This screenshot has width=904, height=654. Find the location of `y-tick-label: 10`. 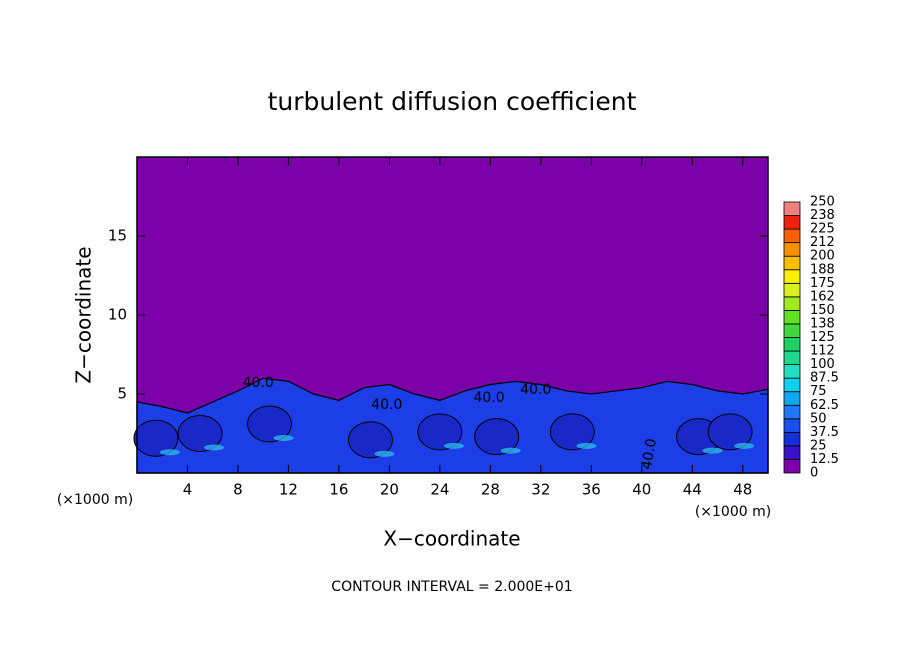

y-tick-label: 10 is located at coordinates (117, 315).